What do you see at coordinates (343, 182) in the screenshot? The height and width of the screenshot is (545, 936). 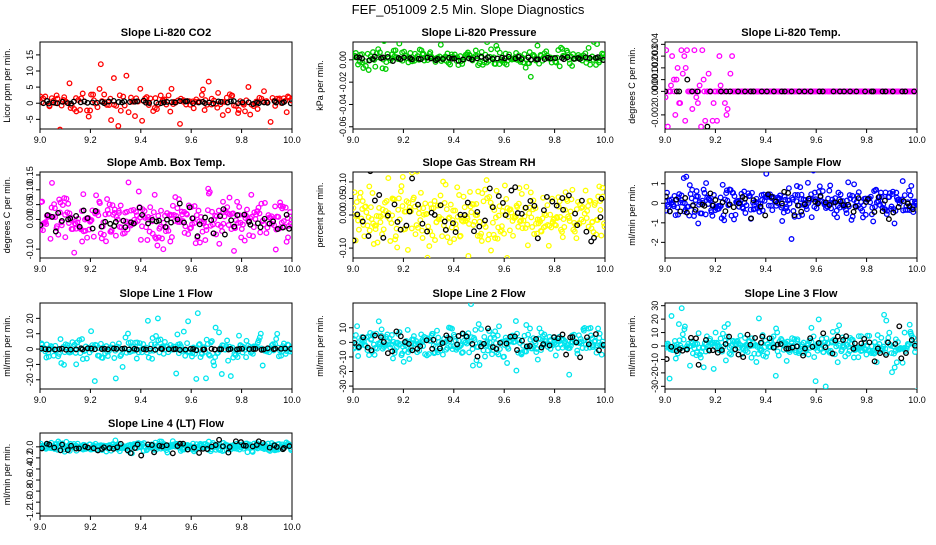 I see `y-tick-label: 0.10` at bounding box center [343, 182].